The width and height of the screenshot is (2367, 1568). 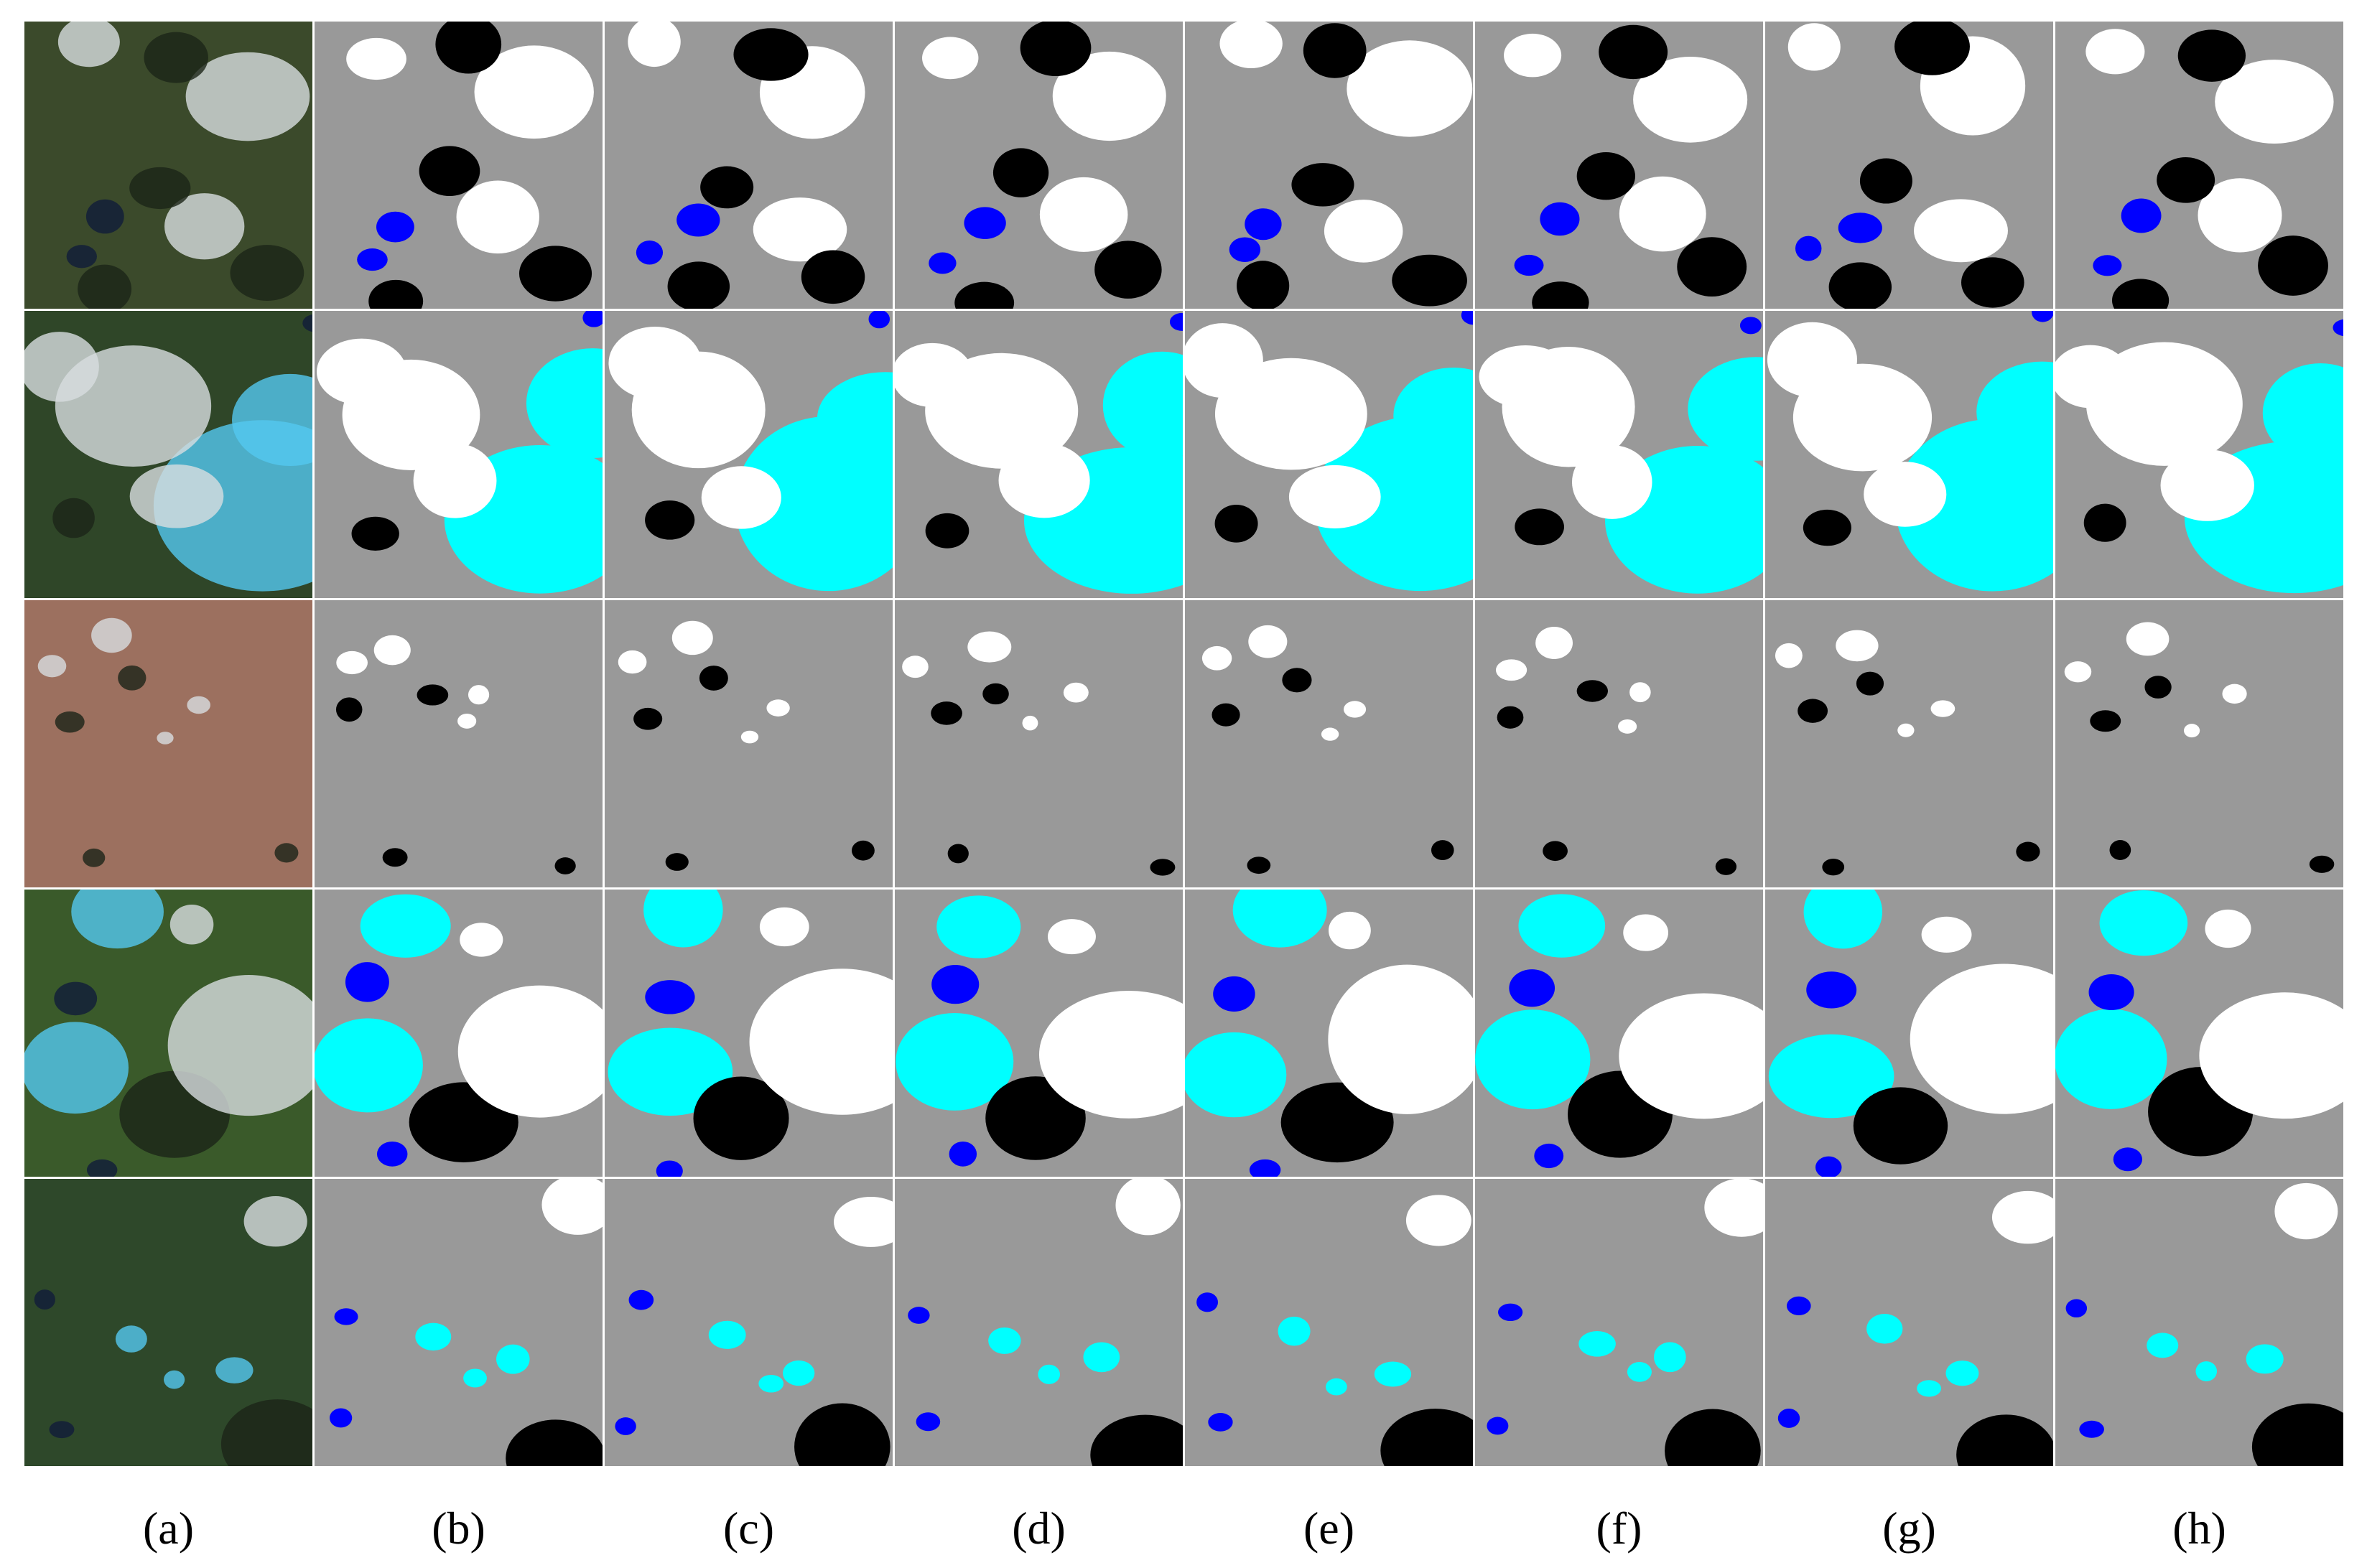 What do you see at coordinates (1184, 1528) in the screenshot?
I see `panel-labels: (a) (b) (c) (d) (e) (f) (g) (h)` at bounding box center [1184, 1528].